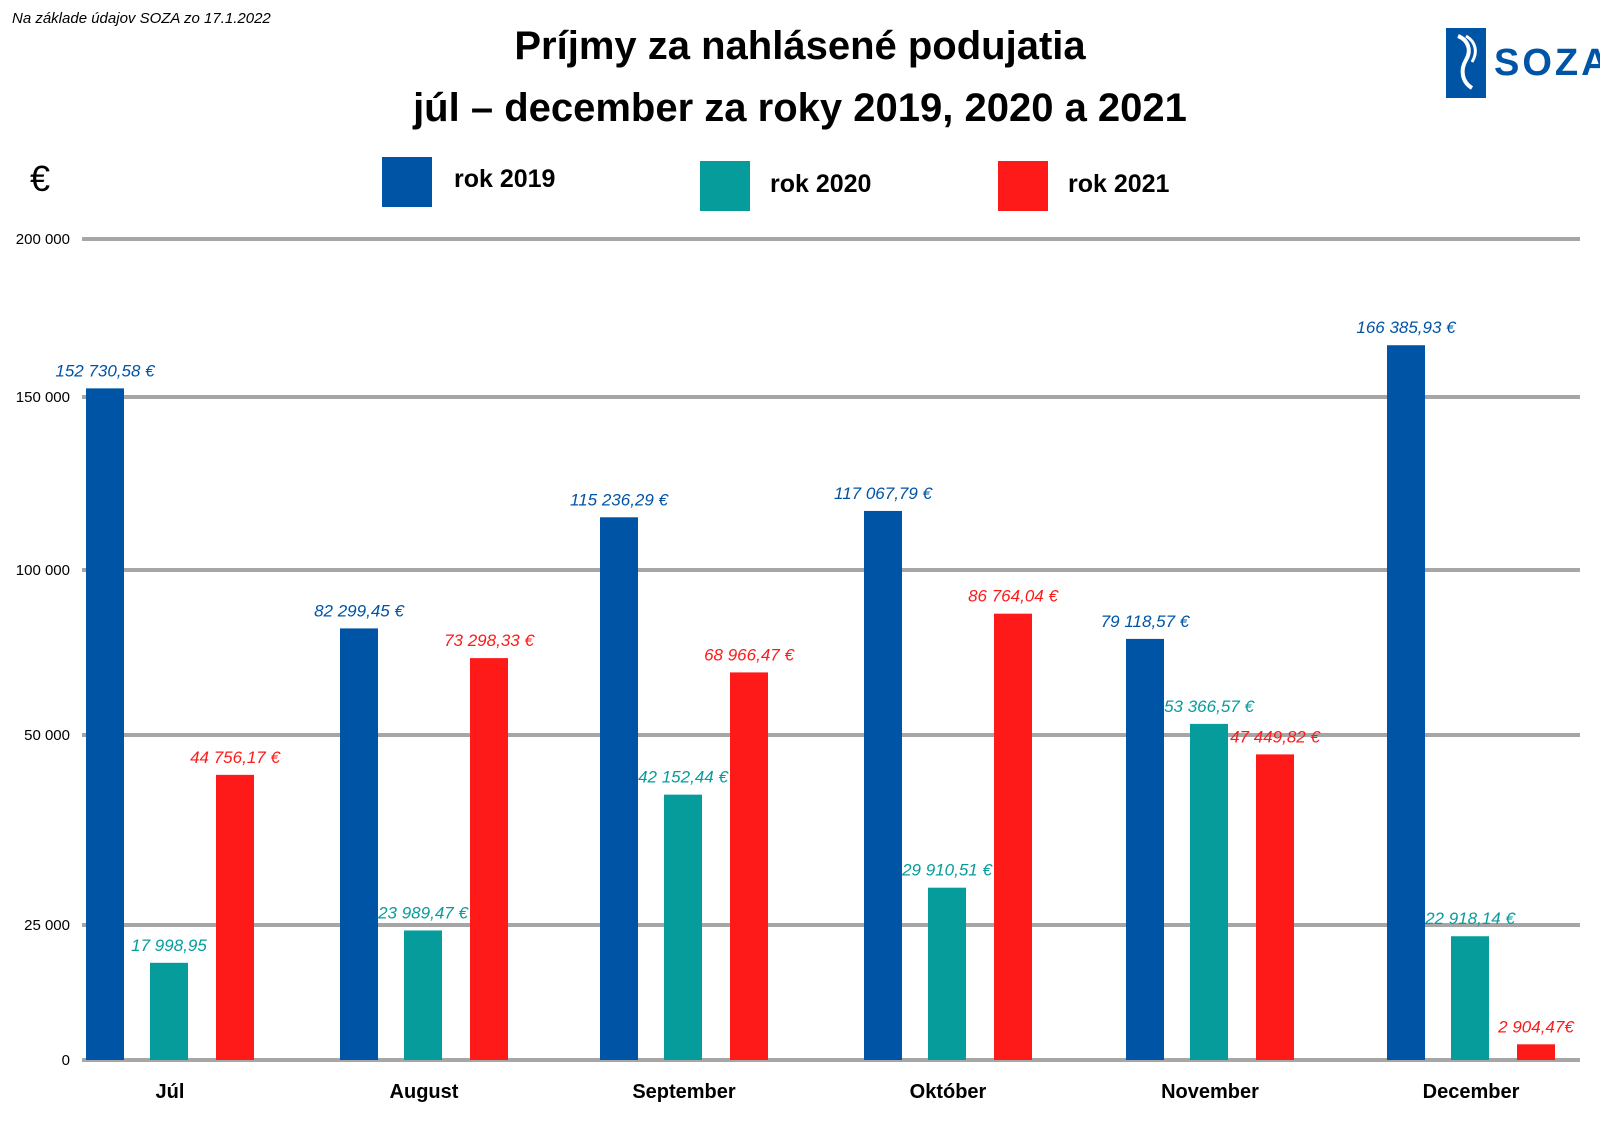  I want to click on soza-logo-text: SOZA, so click(1547, 63).